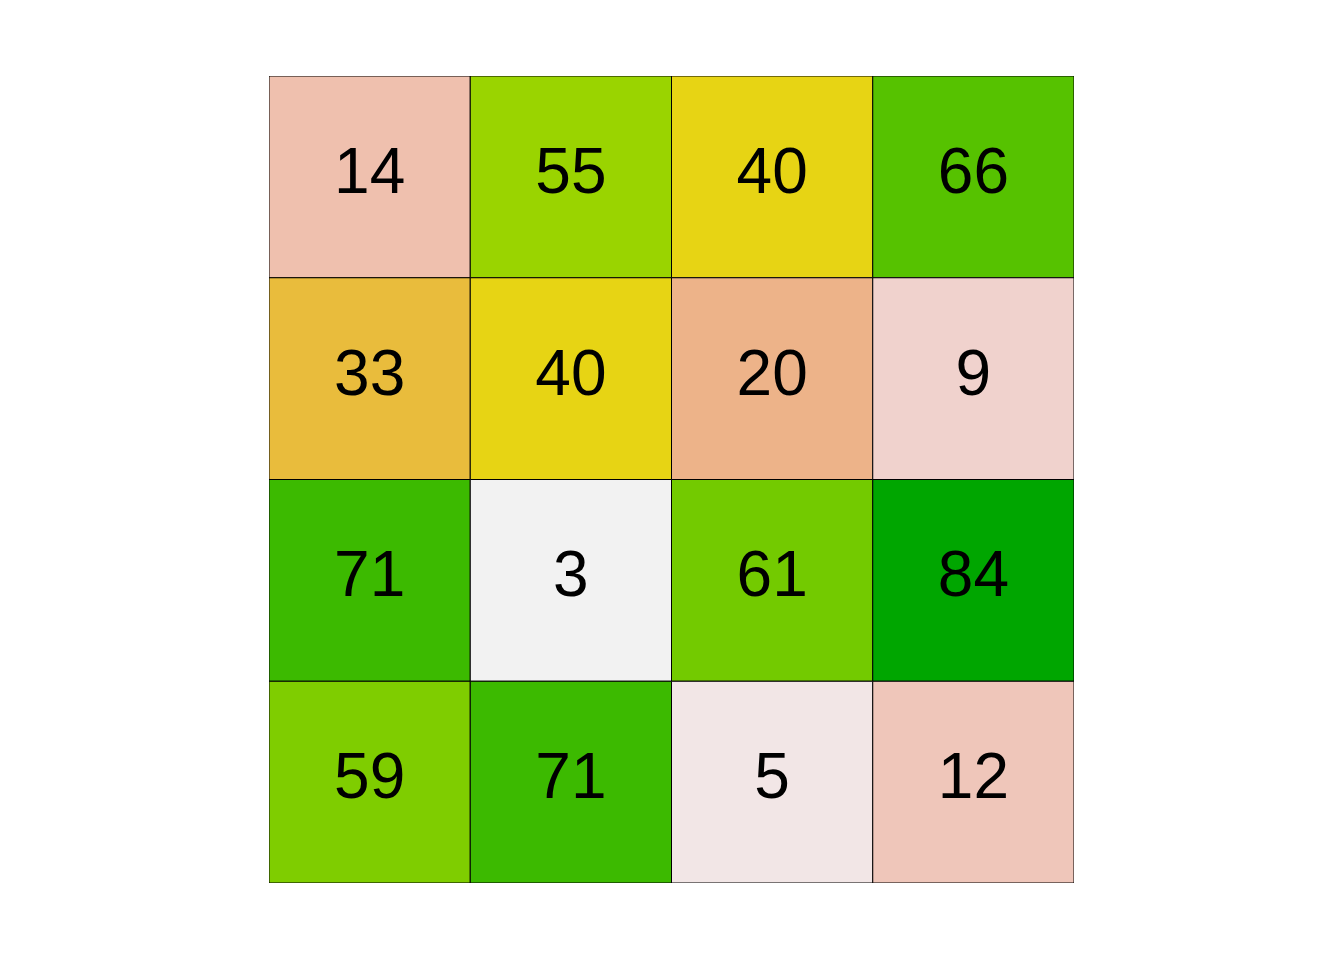 The width and height of the screenshot is (1344, 960). Describe the element at coordinates (973, 574) in the screenshot. I see `data-label: 84` at that location.